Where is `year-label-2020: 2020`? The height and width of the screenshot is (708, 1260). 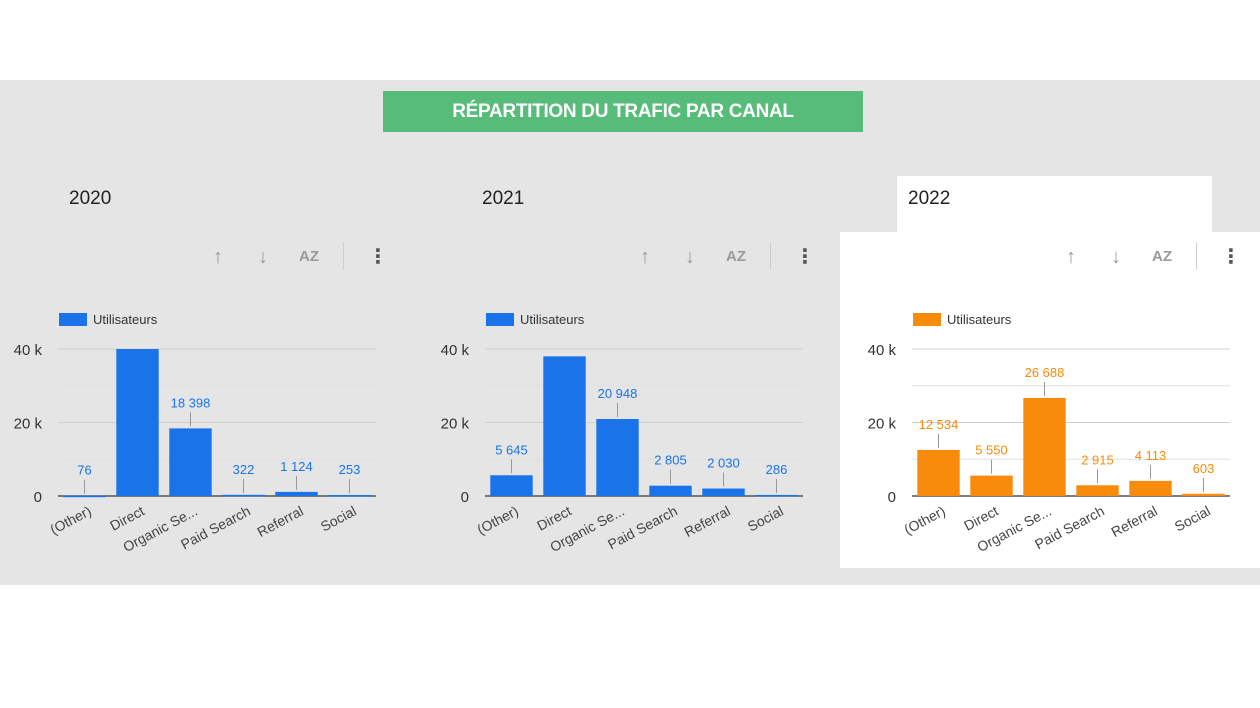
year-label-2020: 2020 is located at coordinates (90, 198).